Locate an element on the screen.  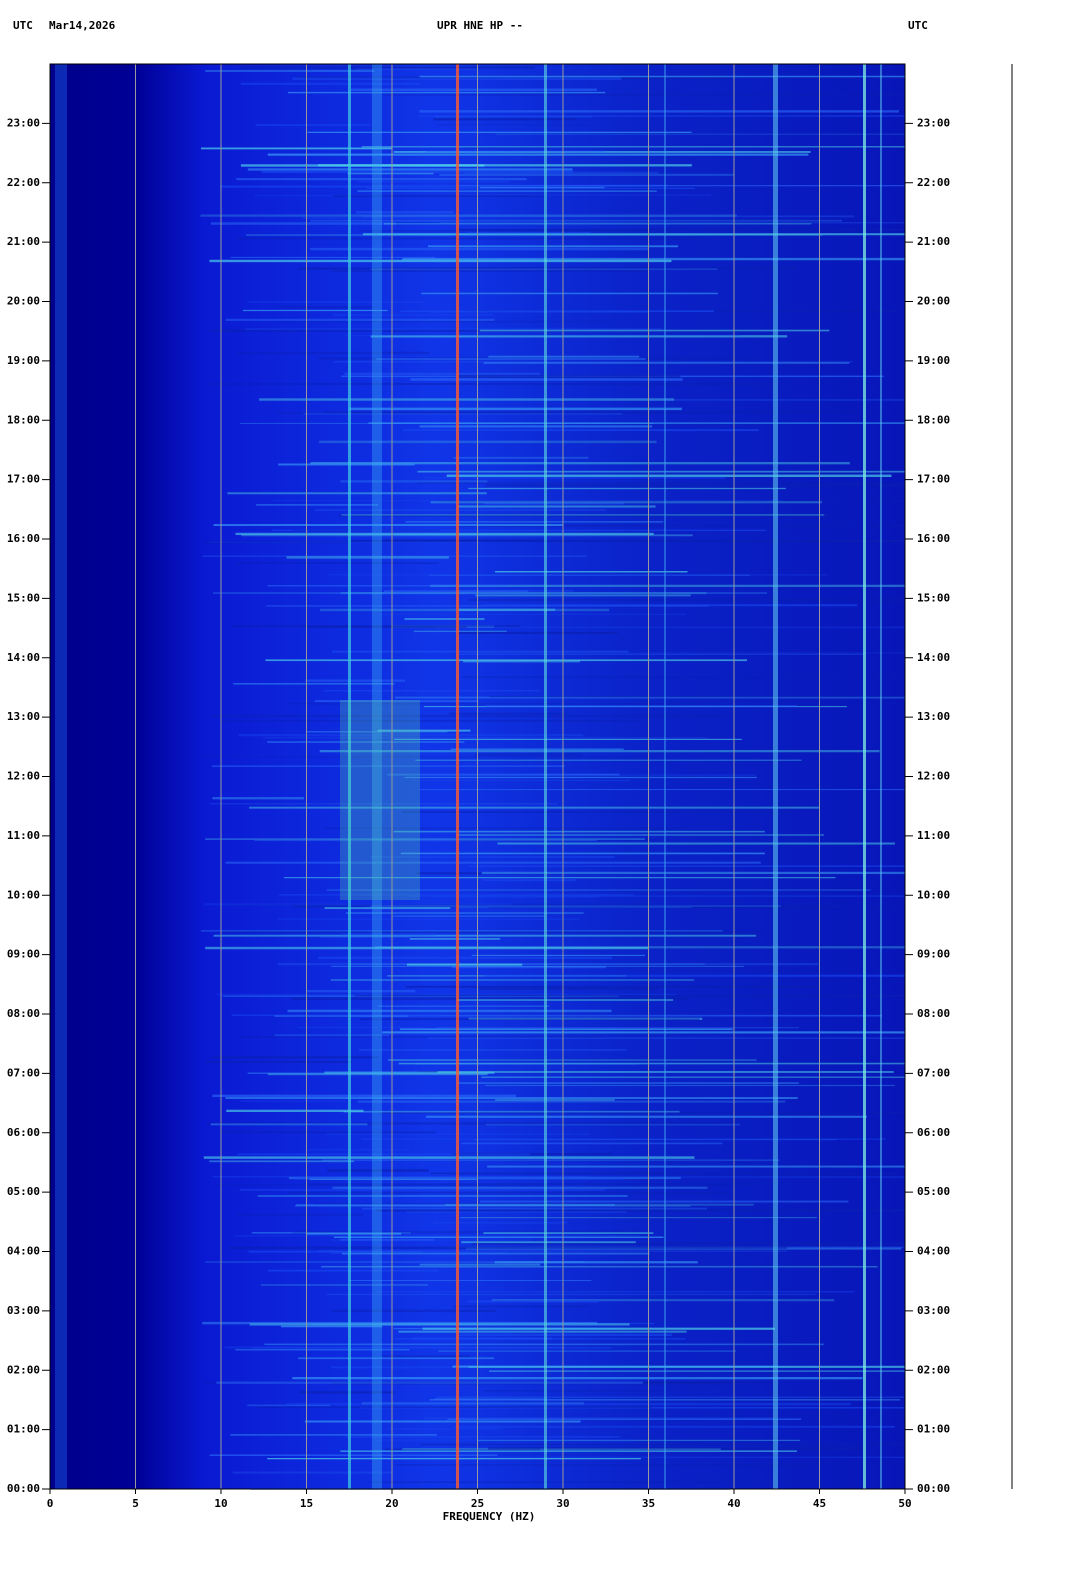
y-tick-label-right: 17:00 is located at coordinates (933, 479).